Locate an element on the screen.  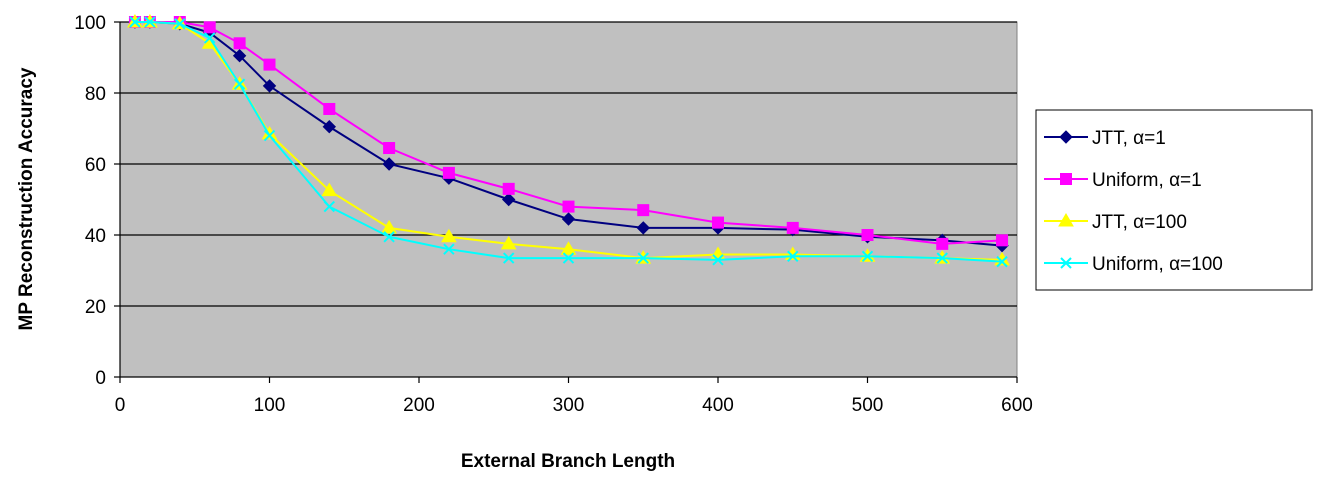
x-tick-label: 200 is located at coordinates (419, 405).